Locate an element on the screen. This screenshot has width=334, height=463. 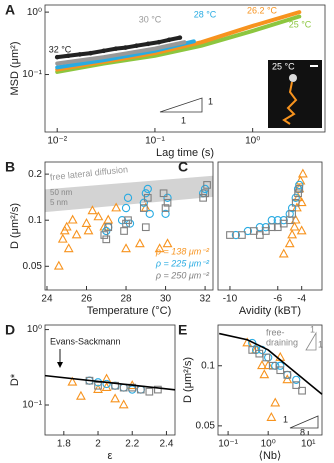
series-label: 30 °C is located at coordinates (150, 19).